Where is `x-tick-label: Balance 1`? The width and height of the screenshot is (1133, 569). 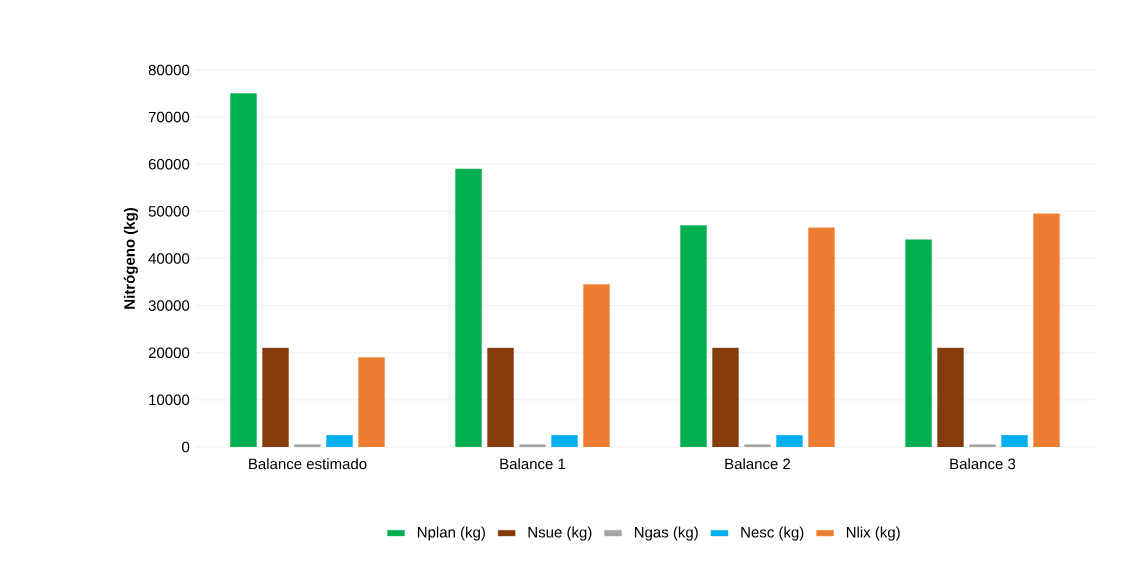
x-tick-label: Balance 1 is located at coordinates (533, 464).